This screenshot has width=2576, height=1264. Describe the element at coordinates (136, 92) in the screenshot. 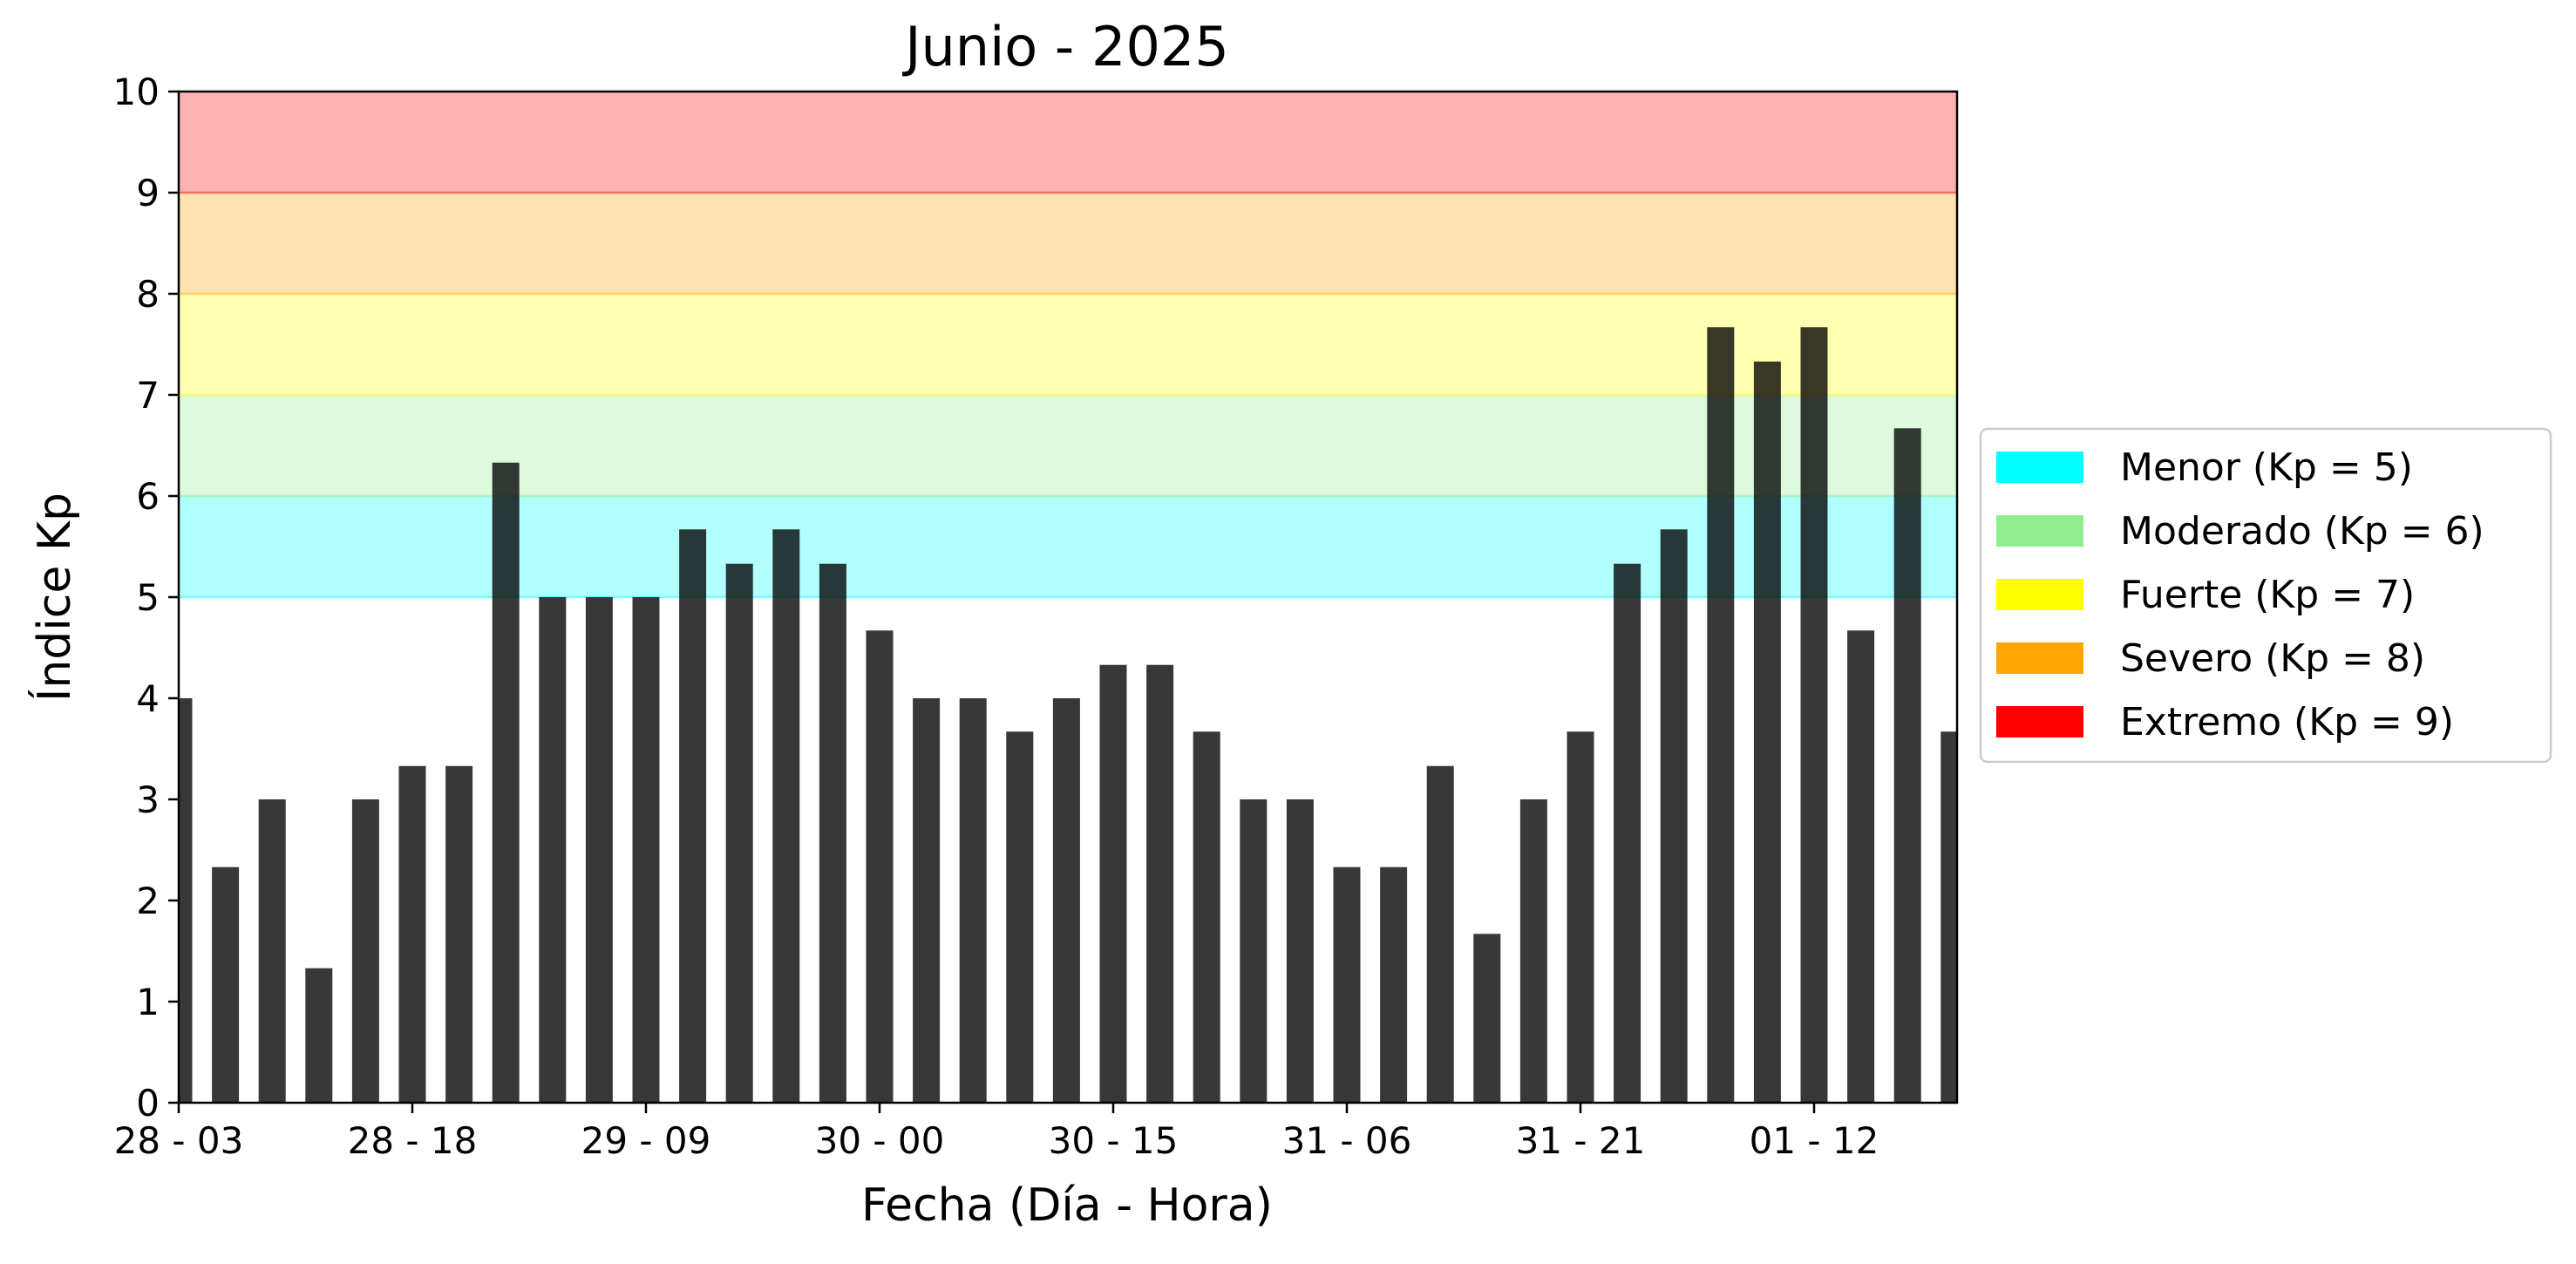

I see `y-tick-label: 10` at that location.